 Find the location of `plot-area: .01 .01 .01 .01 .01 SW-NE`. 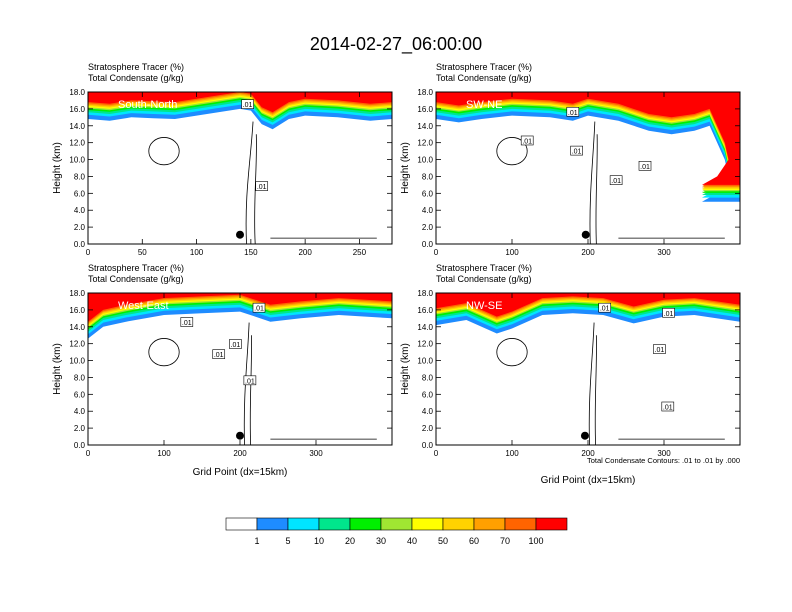

plot-area: .01 .01 .01 .01 .01 SW-NE is located at coordinates (588, 168).